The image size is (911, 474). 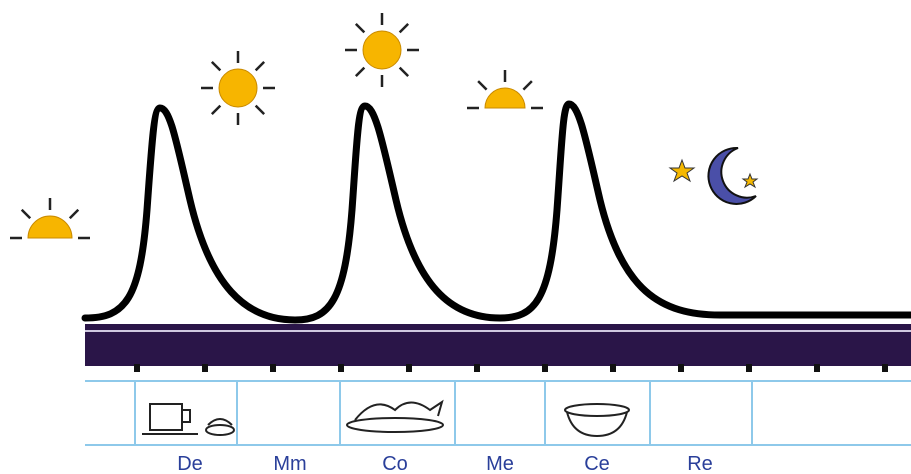 What do you see at coordinates (498, 413) in the screenshot?
I see `meal-table` at bounding box center [498, 413].